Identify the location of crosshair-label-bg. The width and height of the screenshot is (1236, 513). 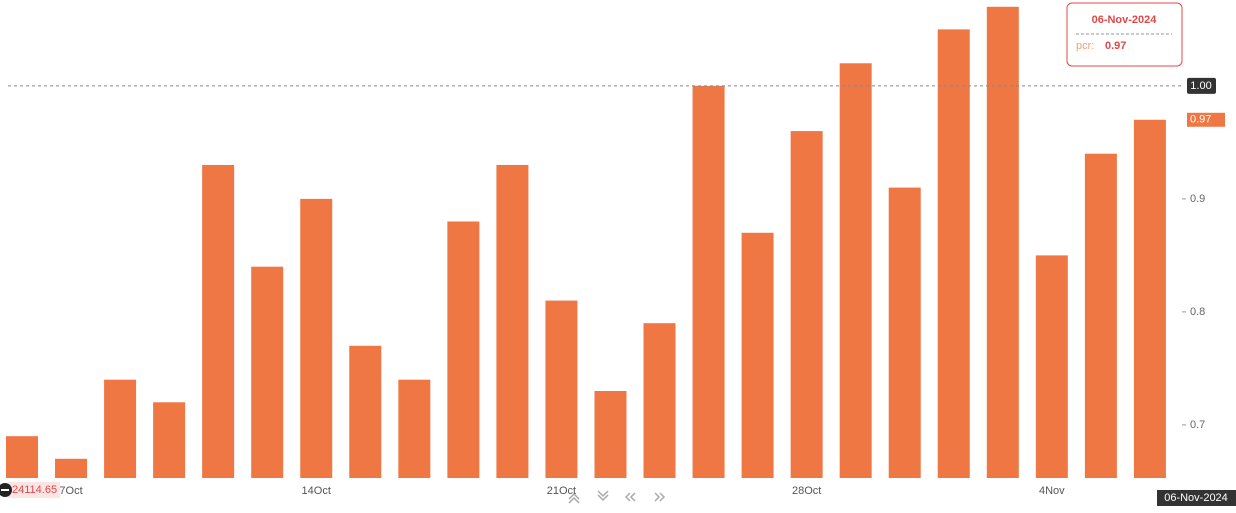
(1201, 85).